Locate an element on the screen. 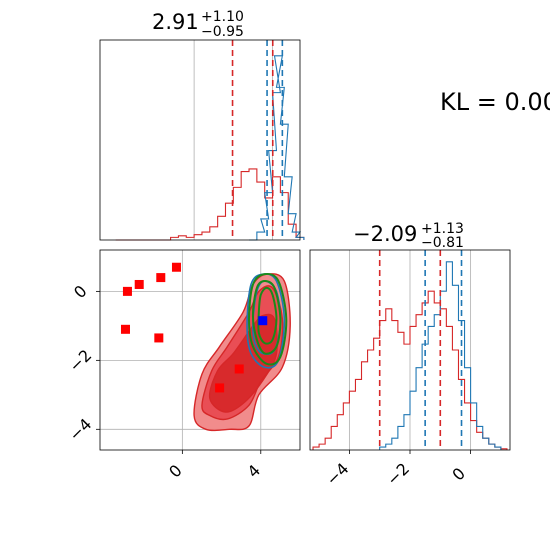 The image size is (550, 550). top-left-histogram-background is located at coordinates (200, 140).